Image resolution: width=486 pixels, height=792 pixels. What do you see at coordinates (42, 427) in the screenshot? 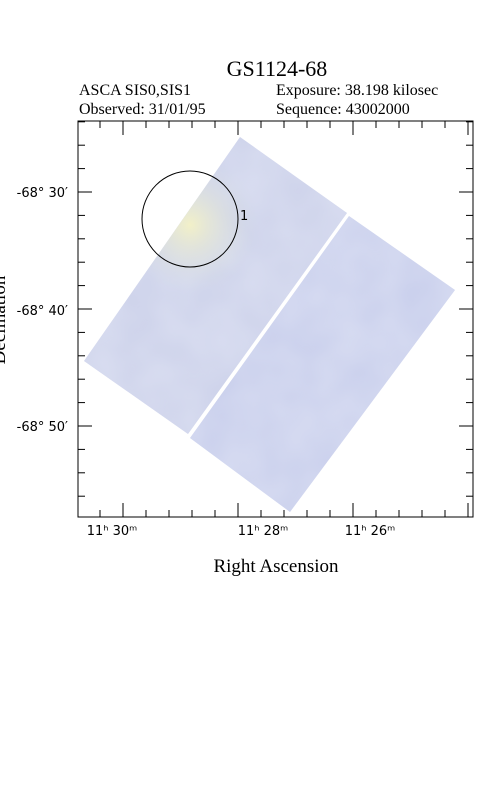
I see `y-tick-label: -68° 50′` at bounding box center [42, 427].